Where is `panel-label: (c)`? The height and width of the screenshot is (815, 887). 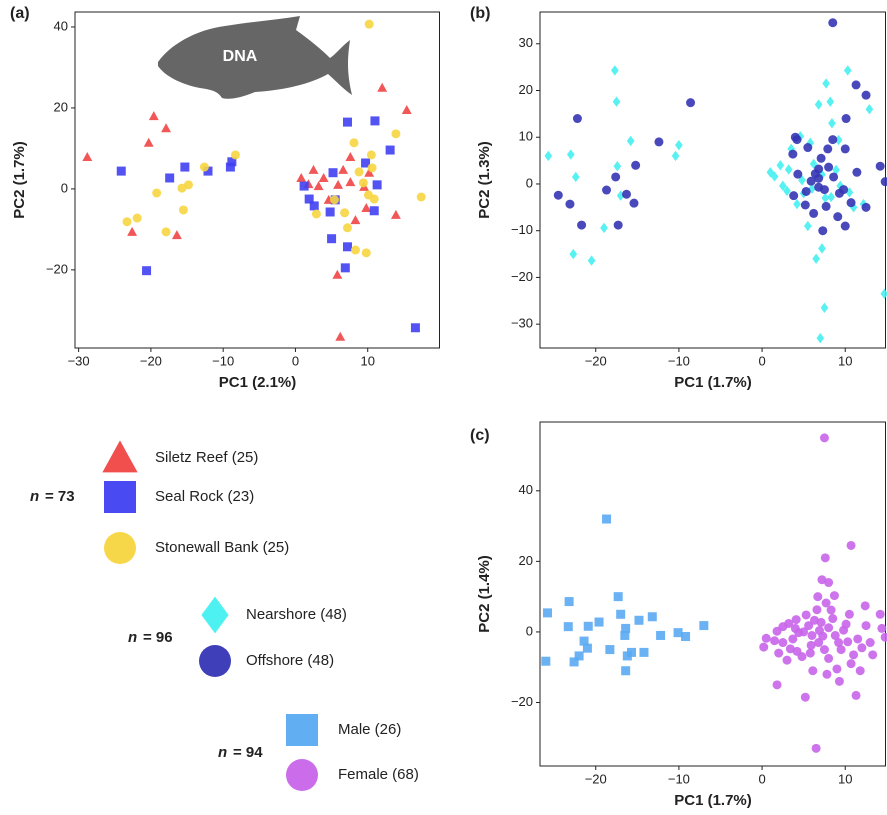
panel-label: (c) is located at coordinates (480, 435).